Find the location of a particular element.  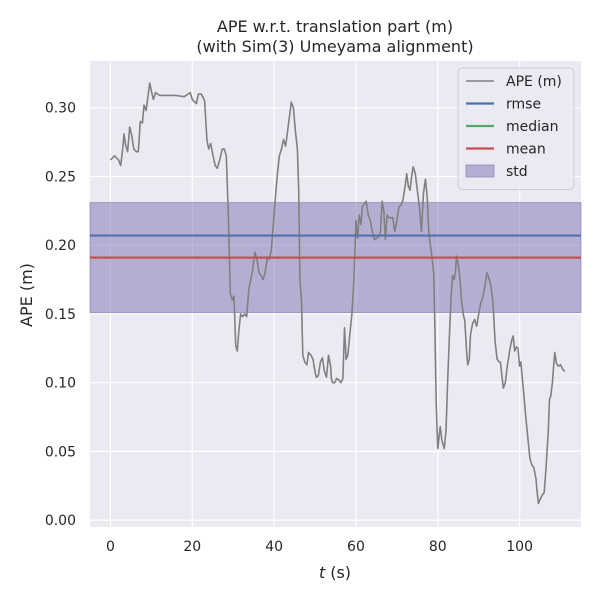

y-tick-label: 0.30 is located at coordinates (60, 109).